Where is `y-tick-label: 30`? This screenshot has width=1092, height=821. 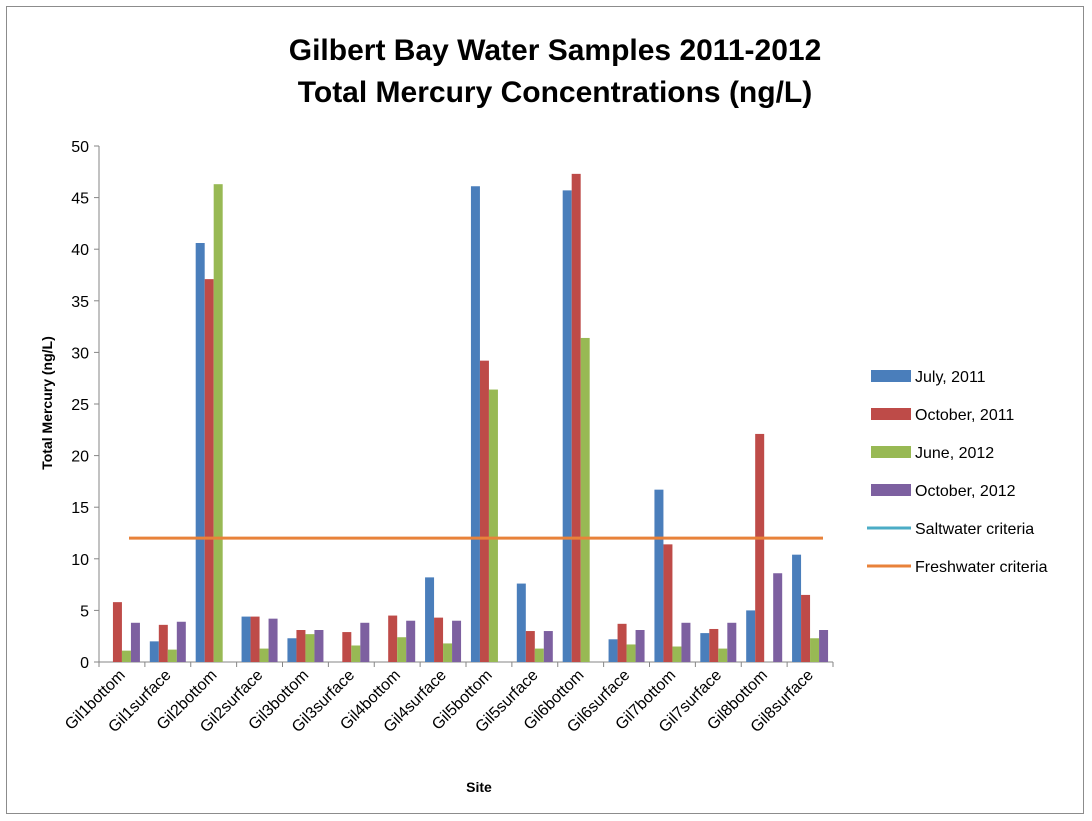
y-tick-label: 30 is located at coordinates (80, 353).